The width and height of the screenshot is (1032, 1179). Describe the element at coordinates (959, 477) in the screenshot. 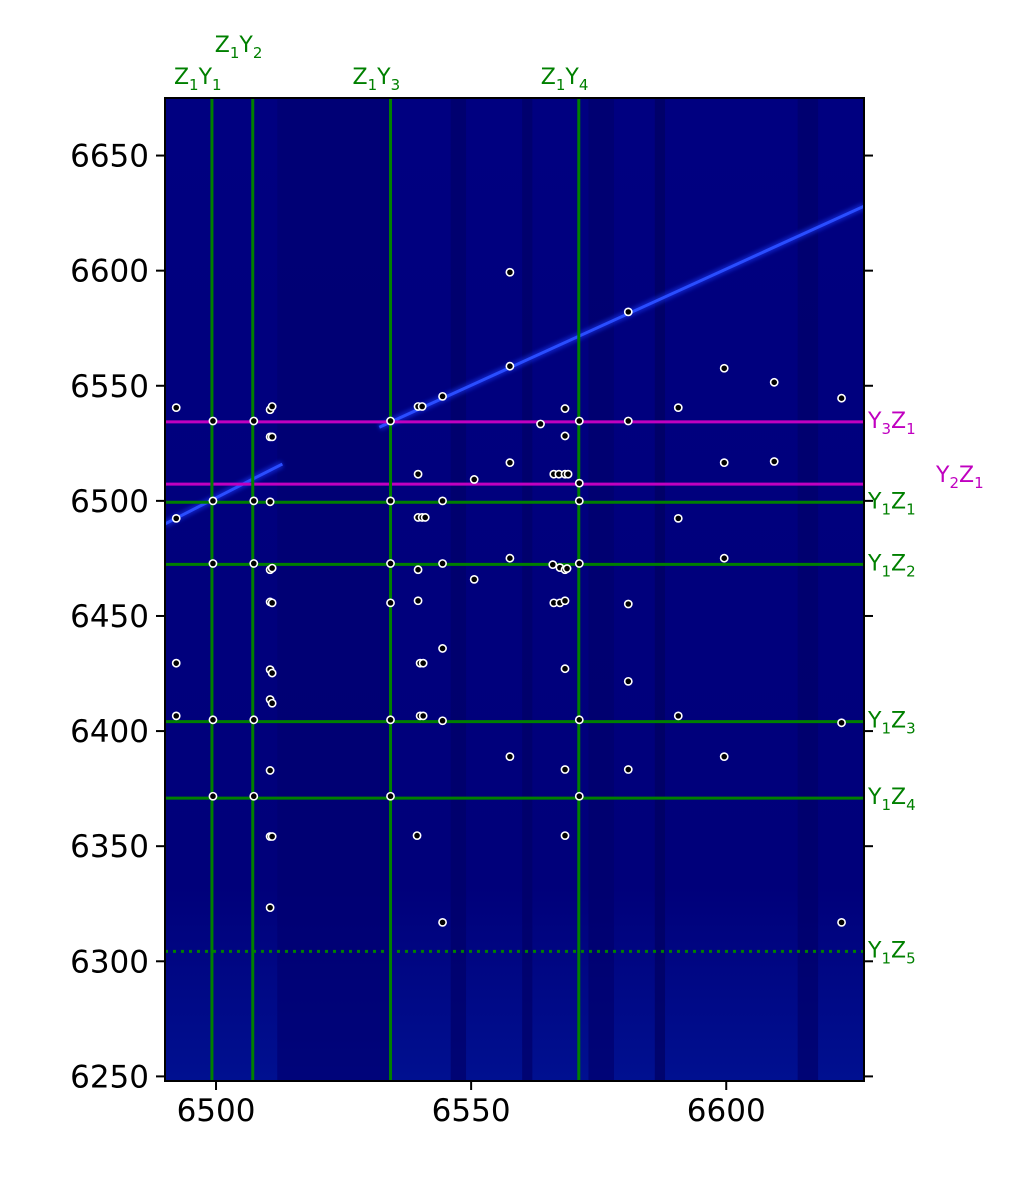

I see `line-label: Y2Z1` at that location.